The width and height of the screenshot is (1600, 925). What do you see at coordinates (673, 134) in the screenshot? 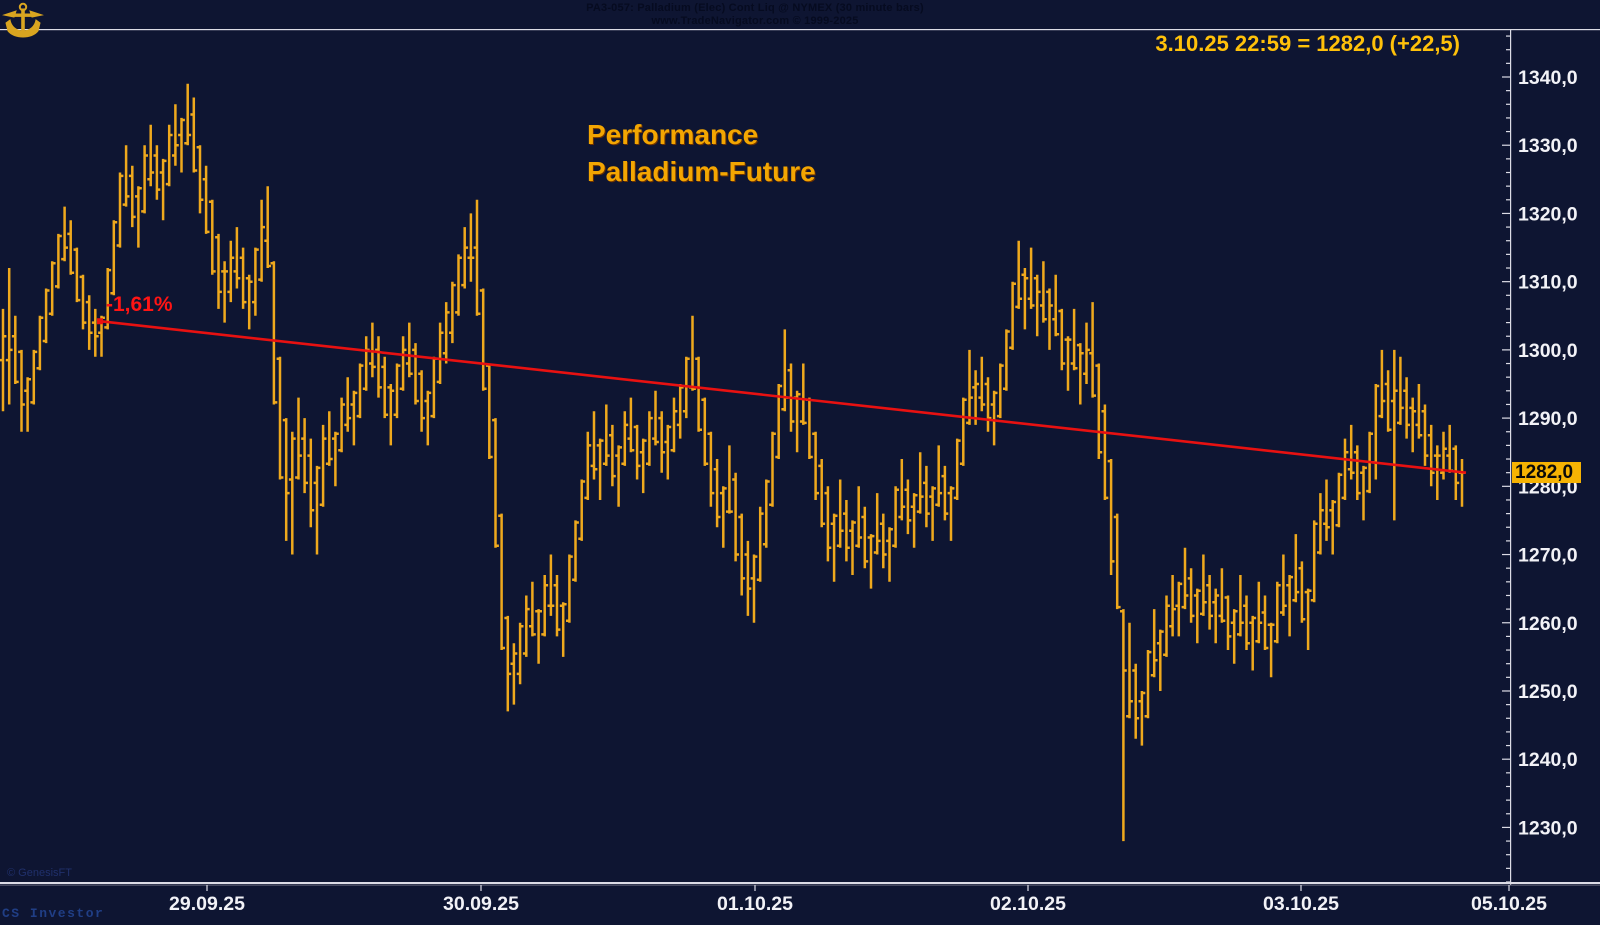
I see `chart-title-line1: Performance` at bounding box center [673, 134].